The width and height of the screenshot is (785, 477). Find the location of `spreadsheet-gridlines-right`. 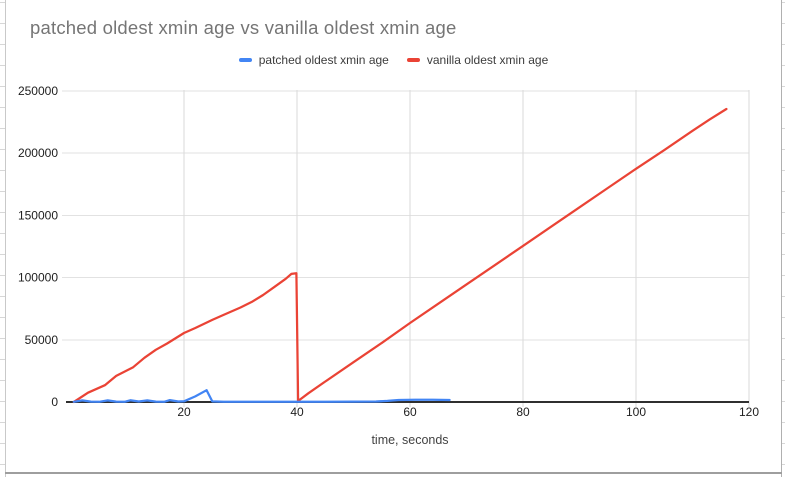

spreadsheet-gridlines-right is located at coordinates (783, 238).